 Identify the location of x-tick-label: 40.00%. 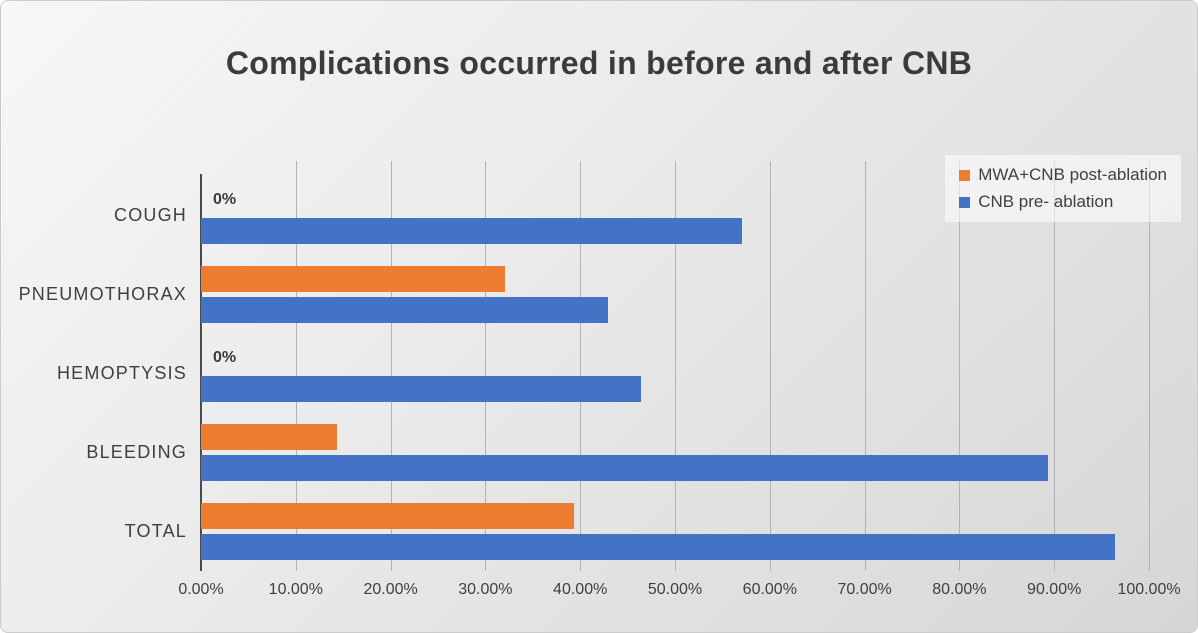
(580, 589).